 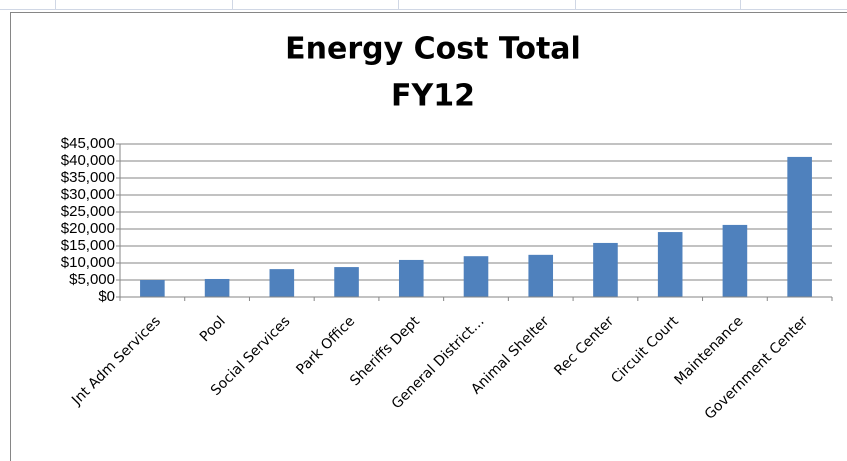 What do you see at coordinates (92, 279) in the screenshot?
I see `y-tick-label: $5,000` at bounding box center [92, 279].